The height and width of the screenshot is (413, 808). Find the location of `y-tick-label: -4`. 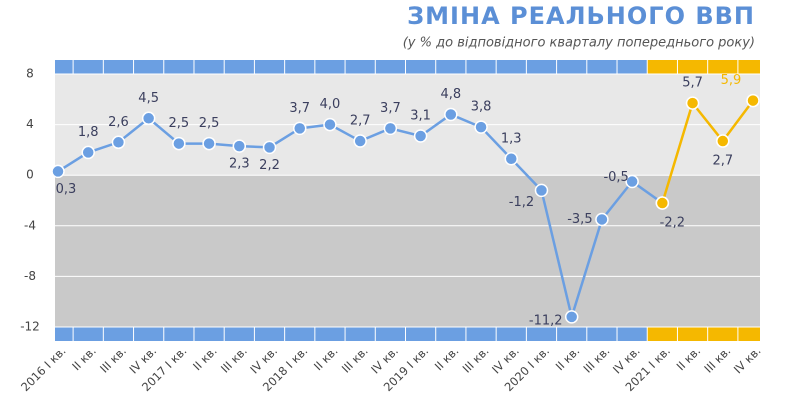

y-tick-label: -4 is located at coordinates (30, 225).